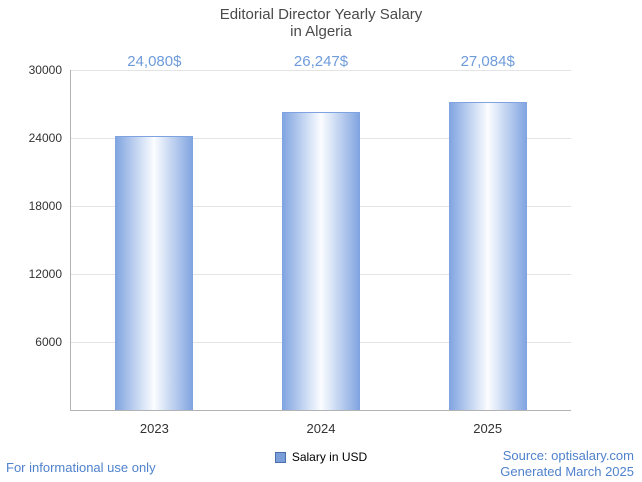 The height and width of the screenshot is (482, 642). I want to click on x-axis-tick-label: 2023, so click(154, 428).